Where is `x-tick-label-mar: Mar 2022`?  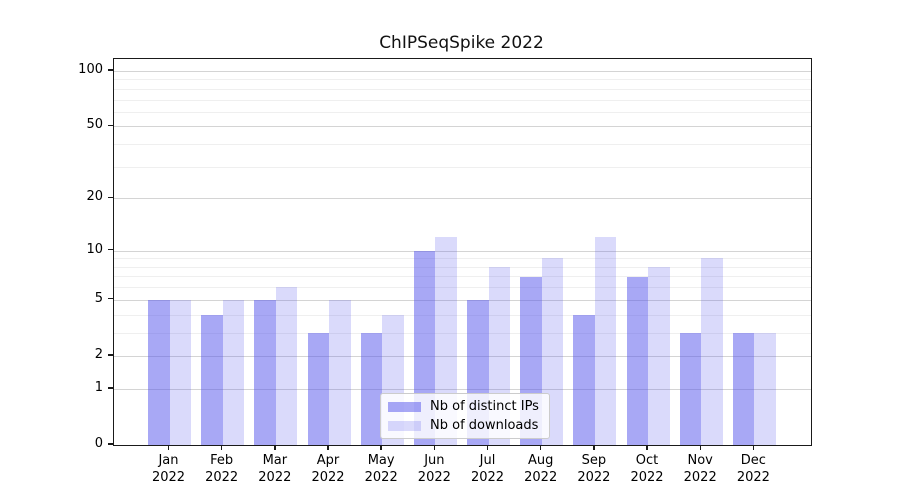 x-tick-label-mar: Mar 2022 is located at coordinates (275, 469).